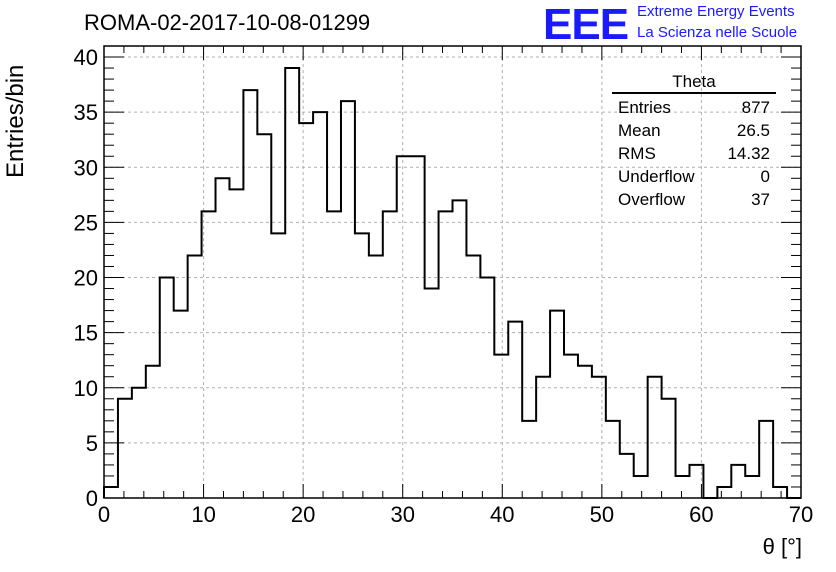  I want to click on stats-label: RMS, so click(637, 153).